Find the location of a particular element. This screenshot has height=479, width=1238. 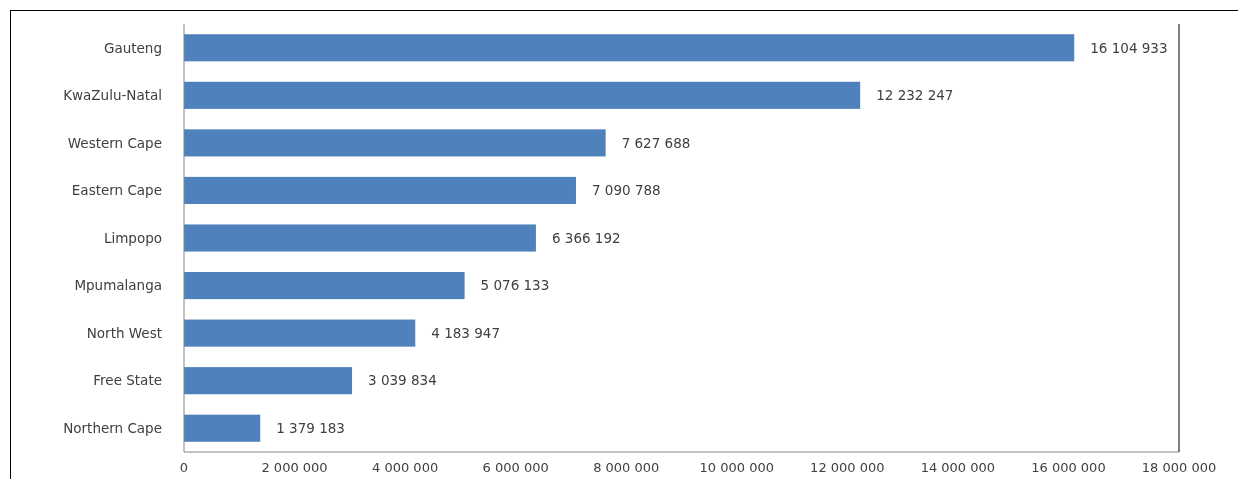

data-label: 7 627 688 is located at coordinates (656, 142).